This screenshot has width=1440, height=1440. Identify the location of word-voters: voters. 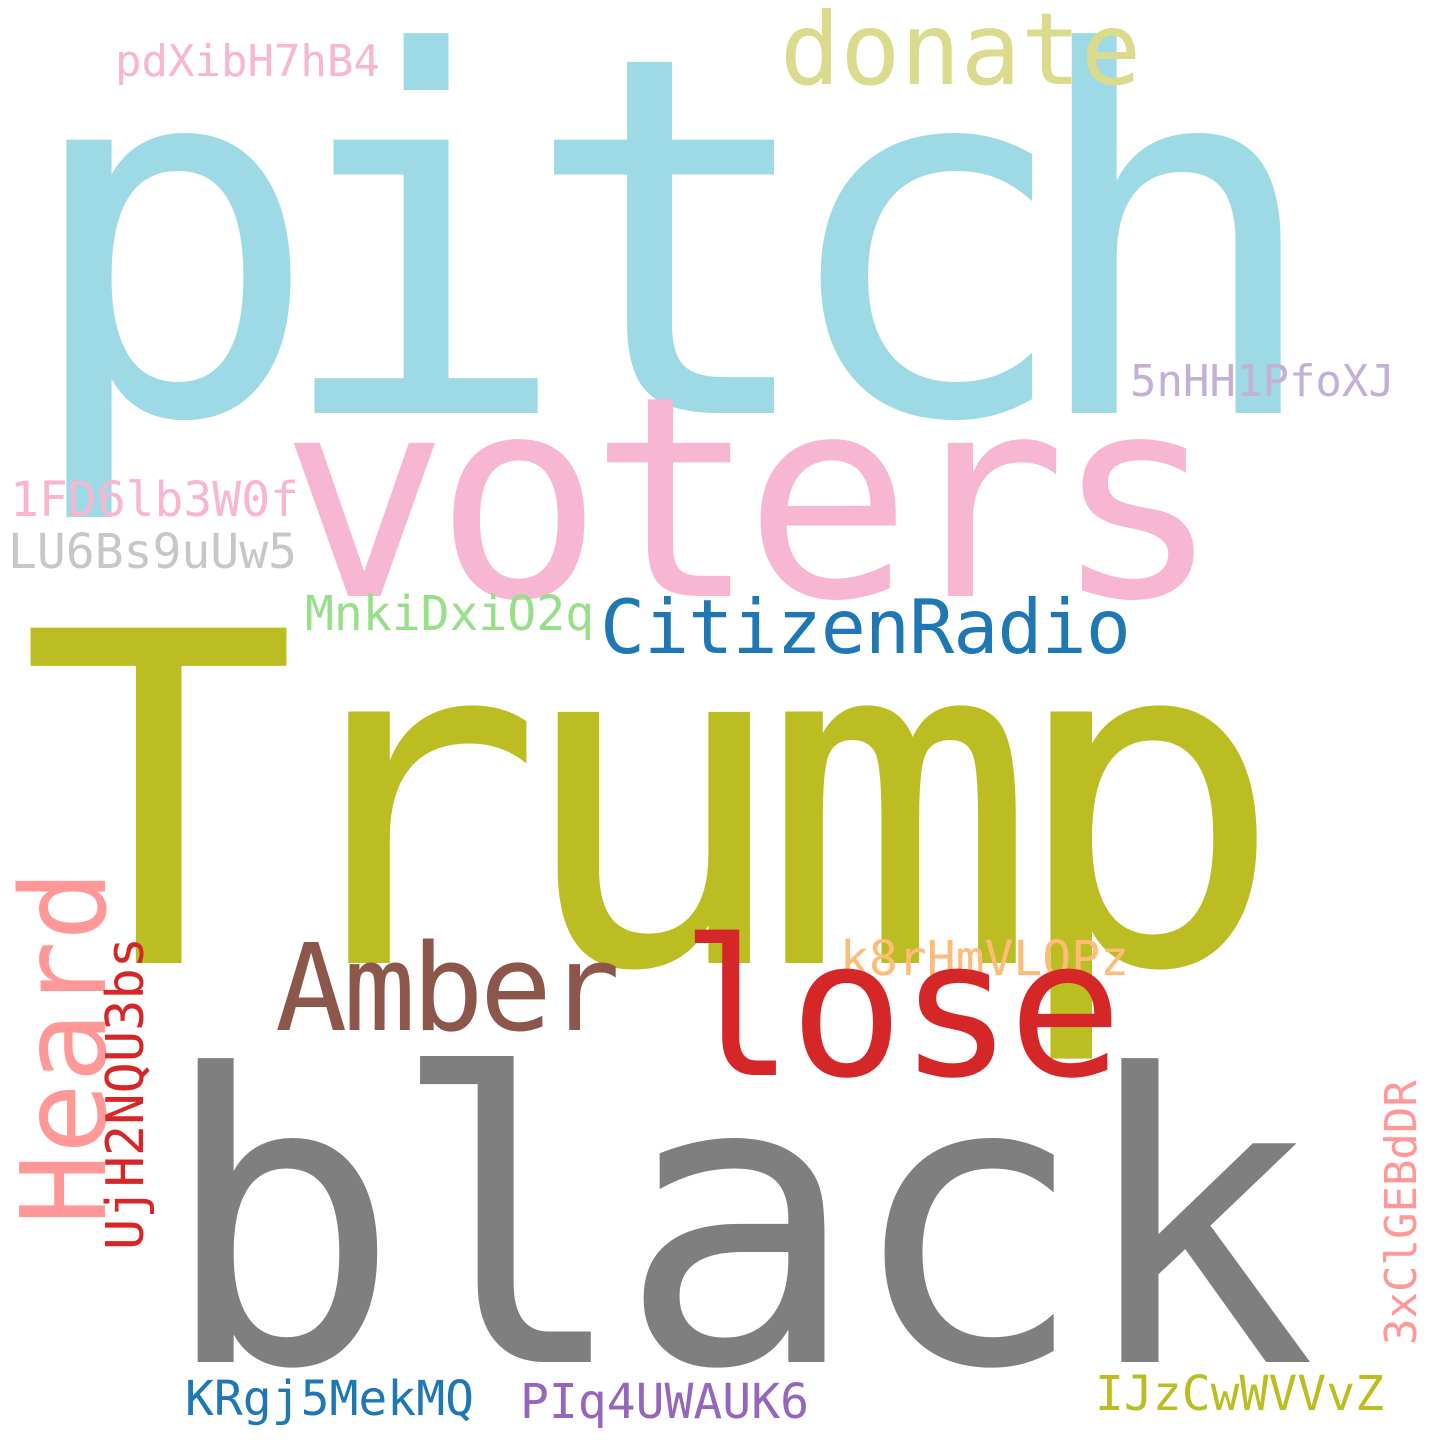
(750, 500).